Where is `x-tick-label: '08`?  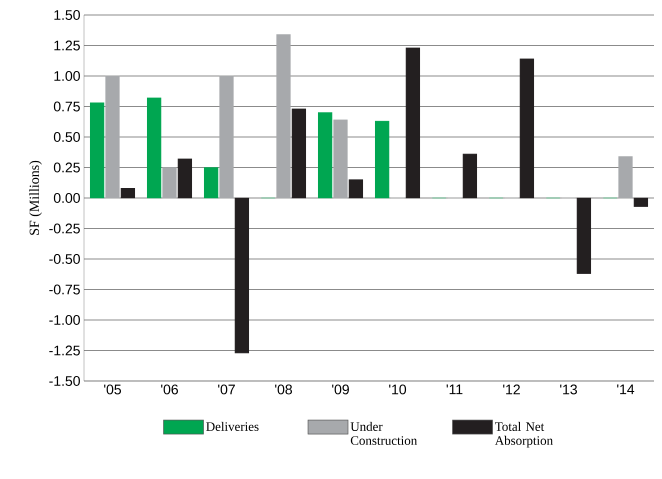 x-tick-label: '08 is located at coordinates (283, 389).